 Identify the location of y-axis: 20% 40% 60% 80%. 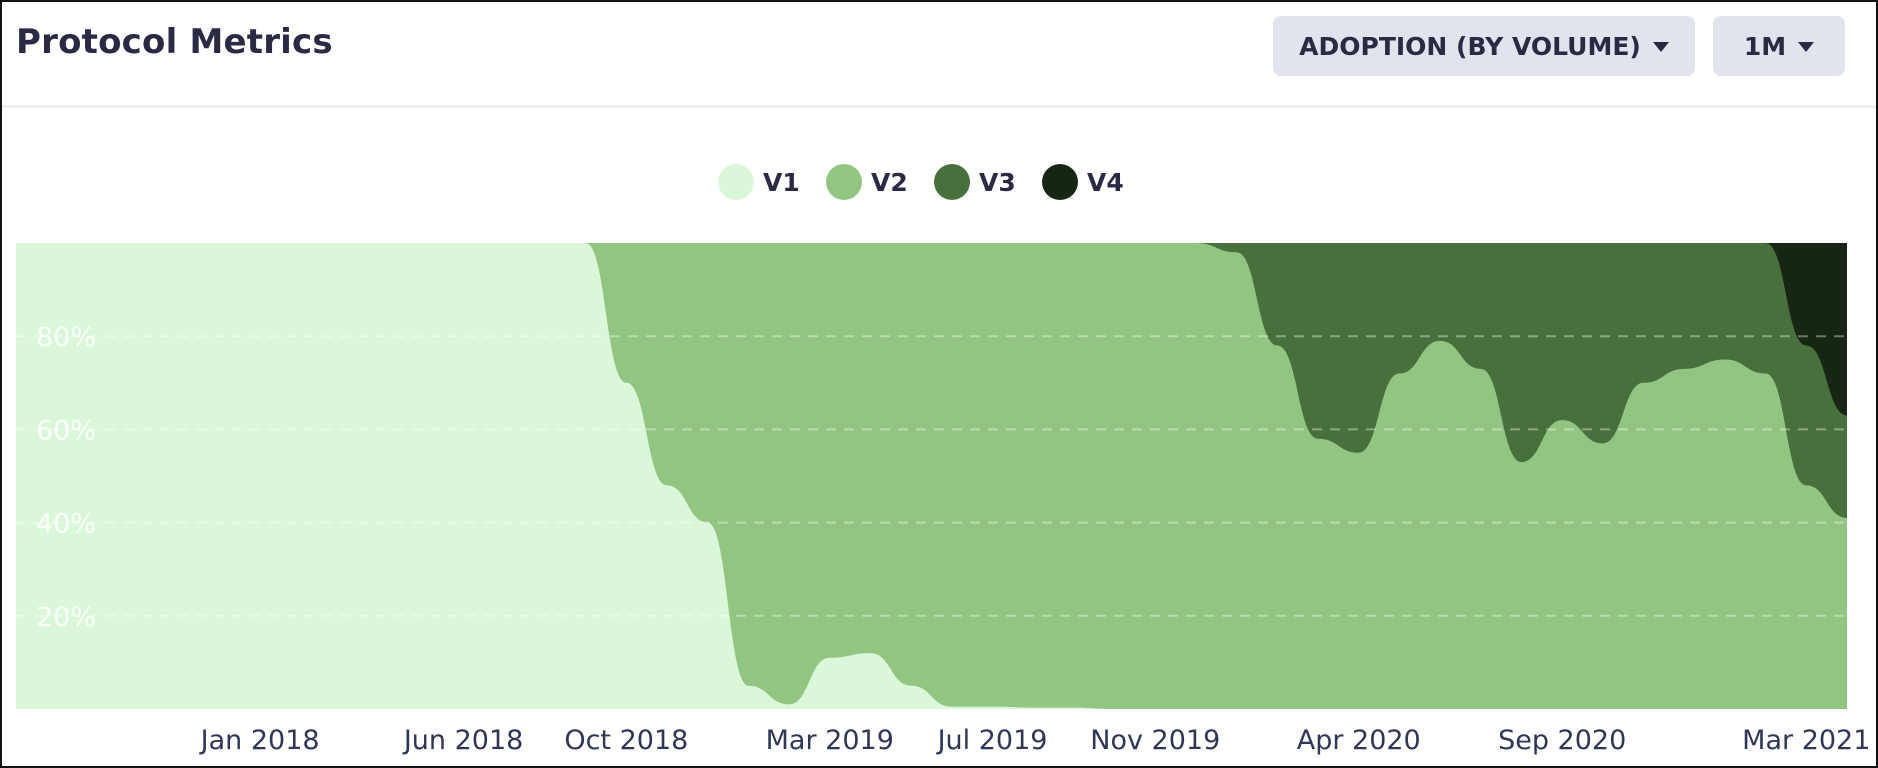
(66, 477).